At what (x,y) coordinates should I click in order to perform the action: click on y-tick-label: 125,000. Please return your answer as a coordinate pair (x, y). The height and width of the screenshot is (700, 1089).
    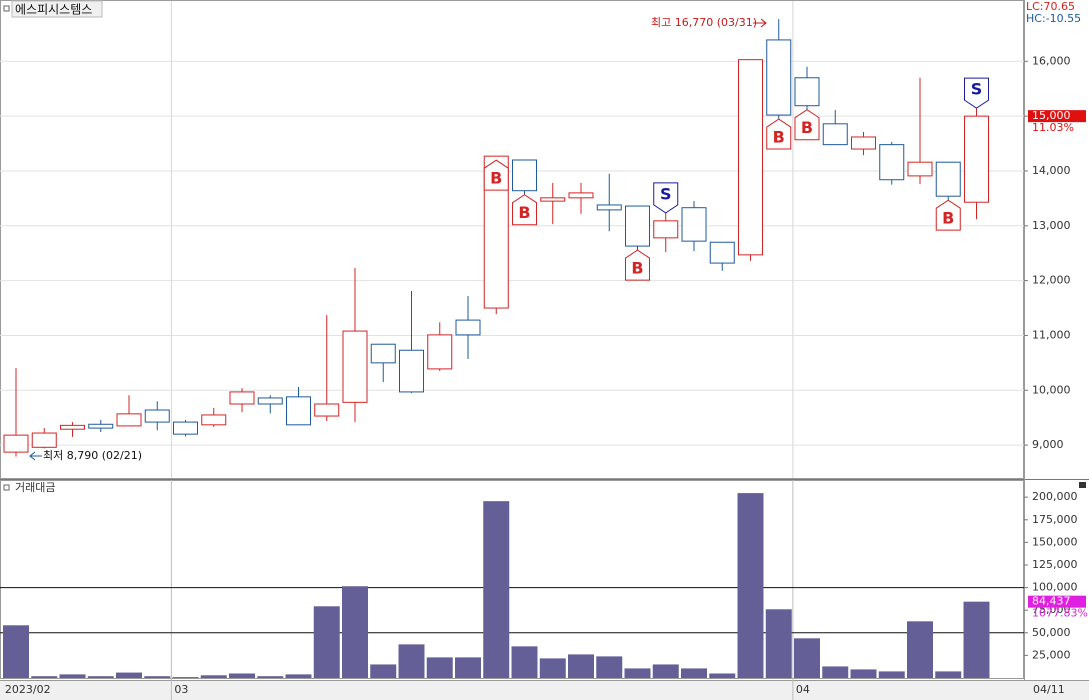
    Looking at the image, I should click on (1055, 564).